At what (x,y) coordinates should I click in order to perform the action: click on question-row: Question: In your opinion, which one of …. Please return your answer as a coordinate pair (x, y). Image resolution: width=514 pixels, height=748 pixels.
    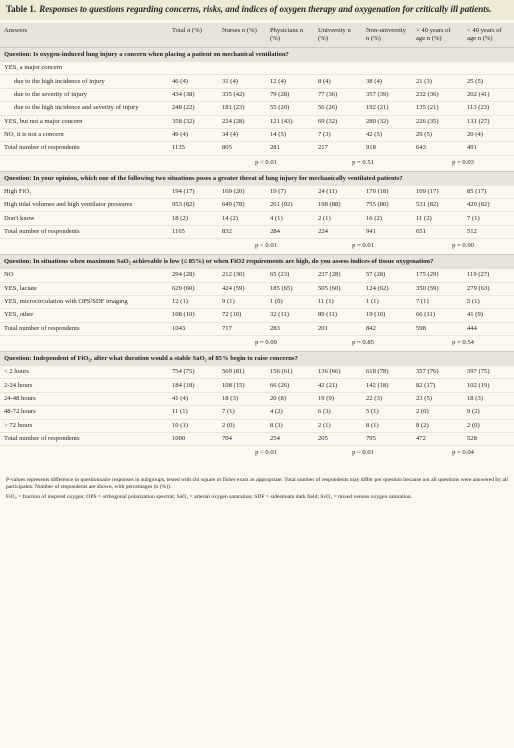
    Looking at the image, I should click on (257, 178).